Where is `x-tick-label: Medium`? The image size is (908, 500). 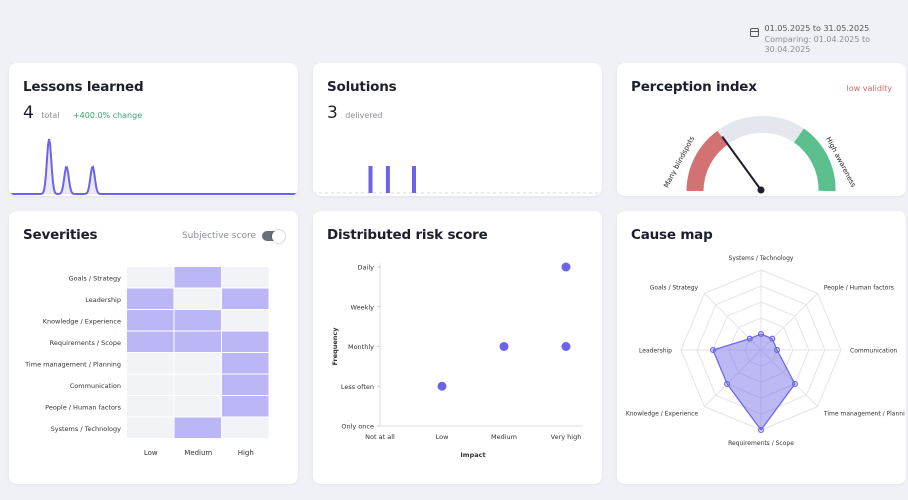
x-tick-label: Medium is located at coordinates (504, 437).